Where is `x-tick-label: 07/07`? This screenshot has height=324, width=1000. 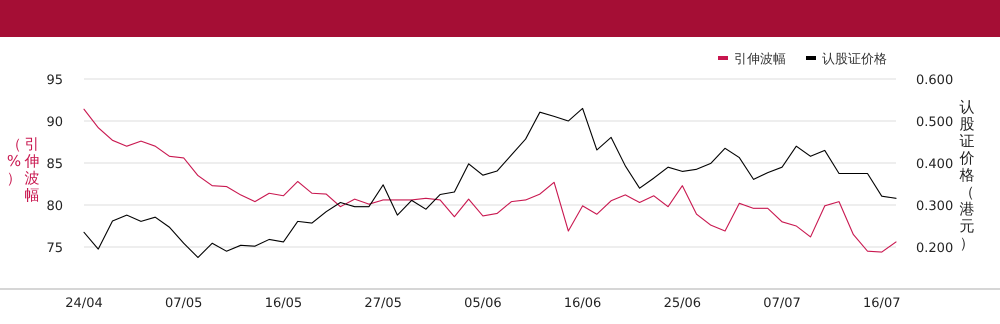
x-tick-label: 07/07 is located at coordinates (782, 303).